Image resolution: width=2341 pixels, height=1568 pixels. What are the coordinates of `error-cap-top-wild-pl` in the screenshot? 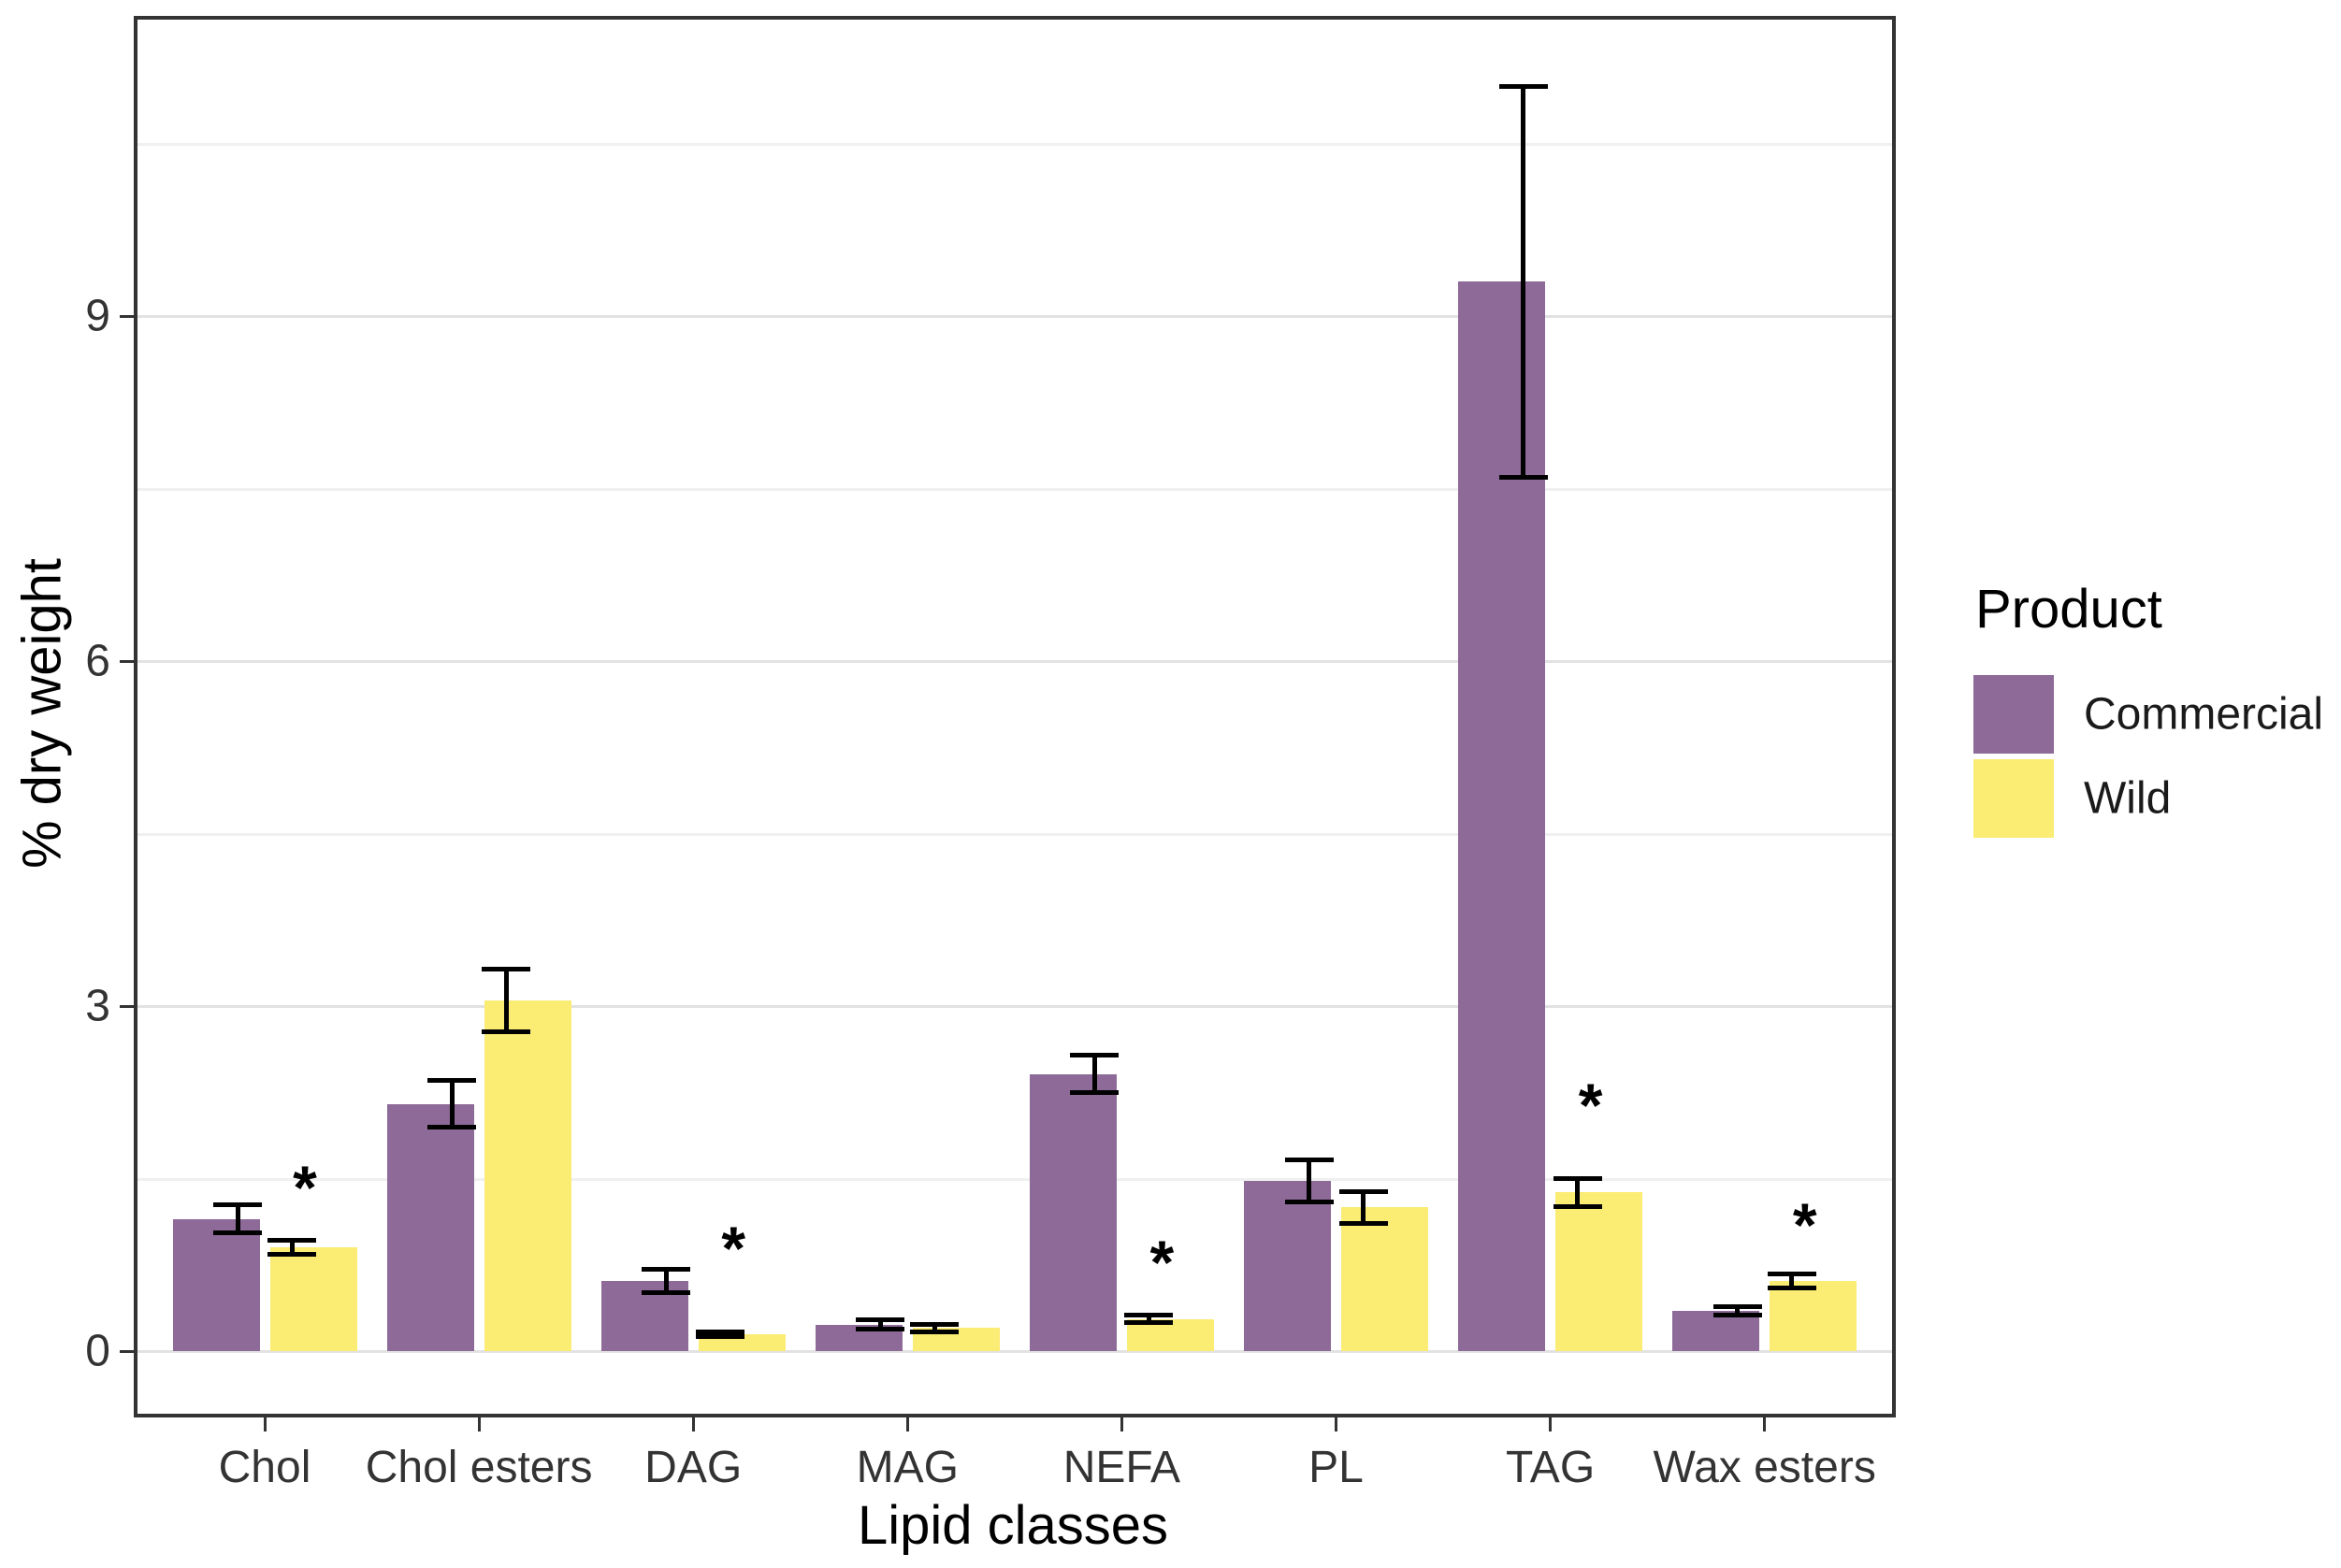 It's located at (1363, 1191).